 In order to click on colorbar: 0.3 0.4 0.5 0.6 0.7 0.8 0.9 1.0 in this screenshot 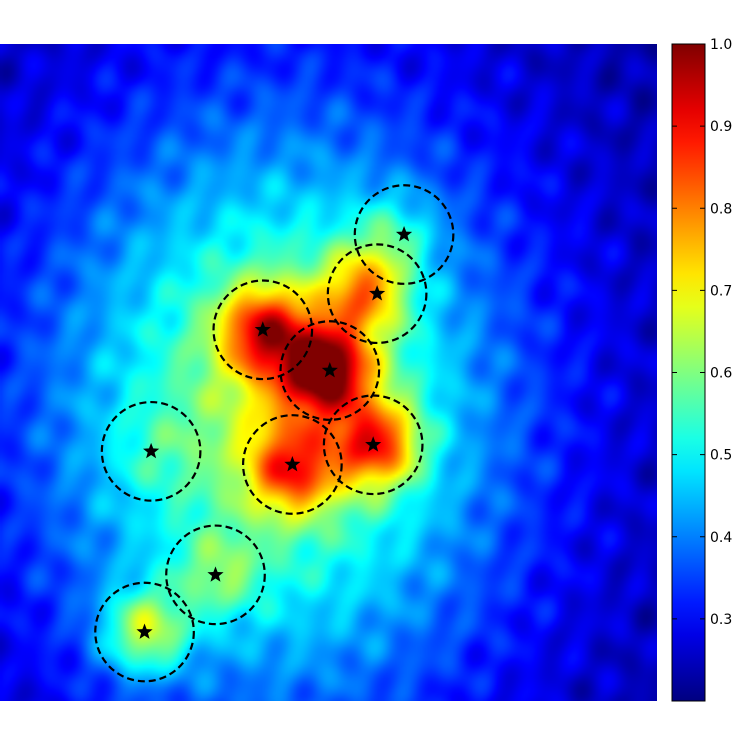, I will do `click(701, 369)`.